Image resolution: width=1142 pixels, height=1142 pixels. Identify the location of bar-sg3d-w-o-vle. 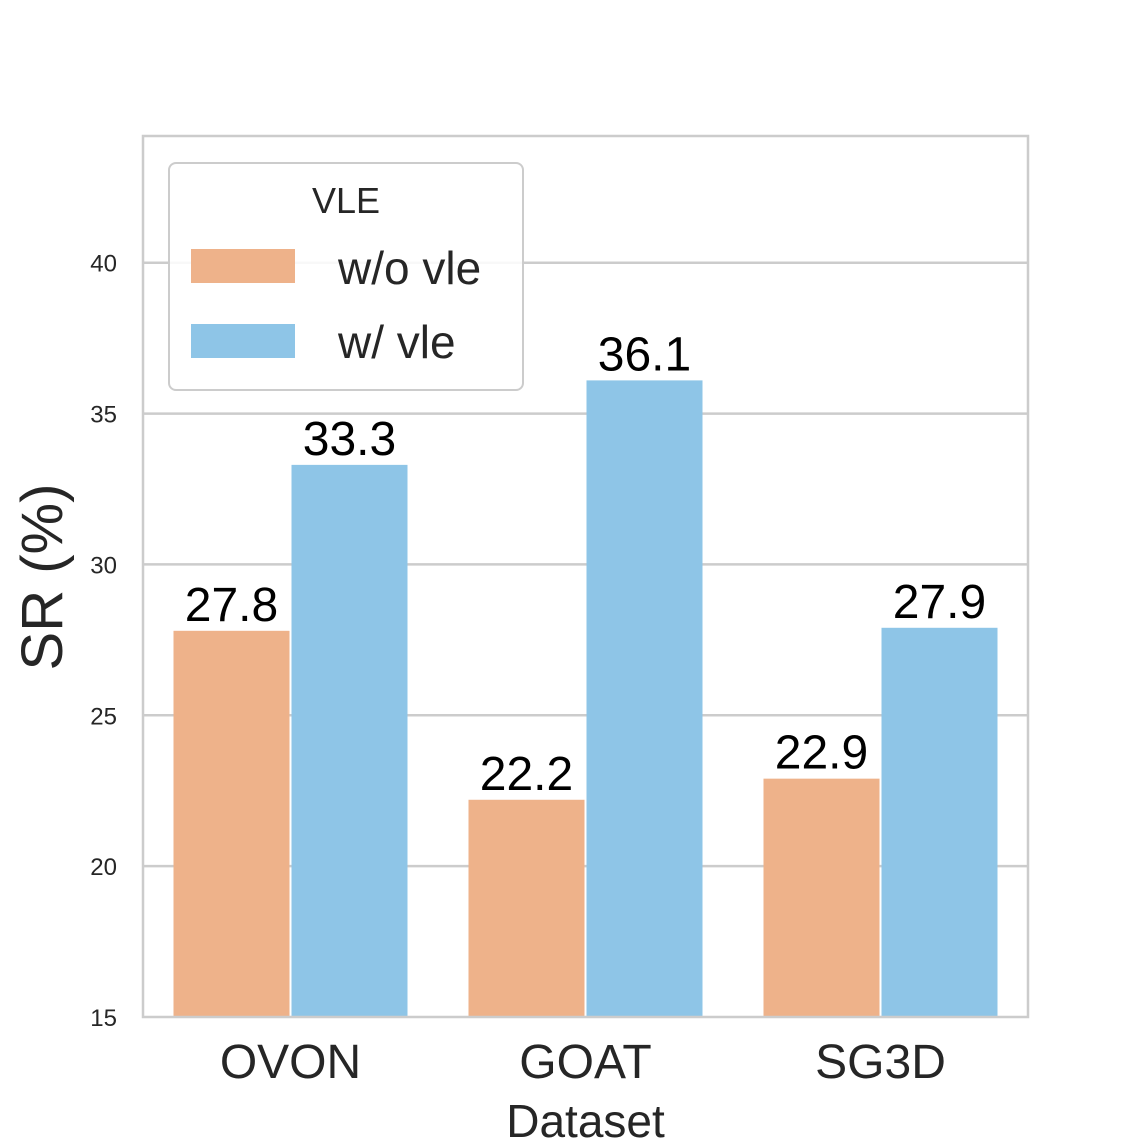
(821, 897).